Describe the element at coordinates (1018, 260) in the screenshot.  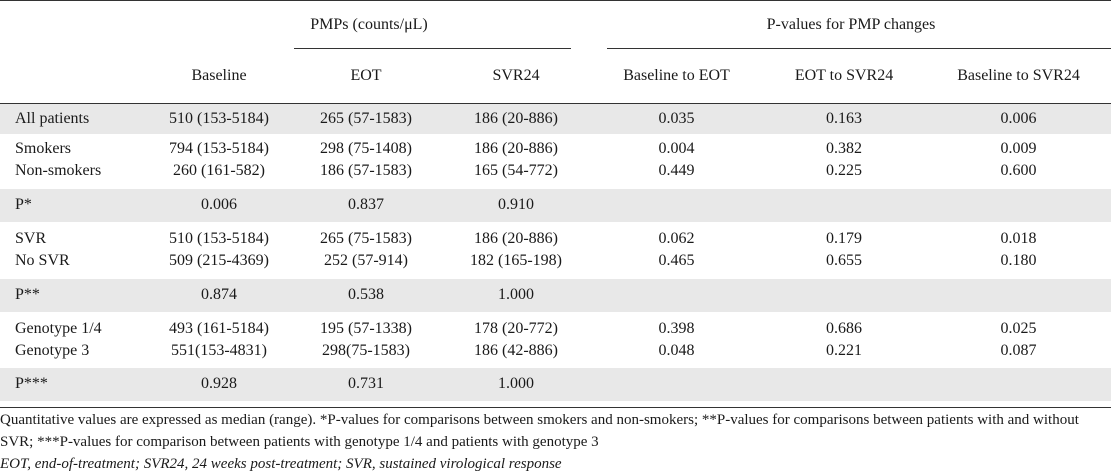
I see `cell: 0.180` at that location.